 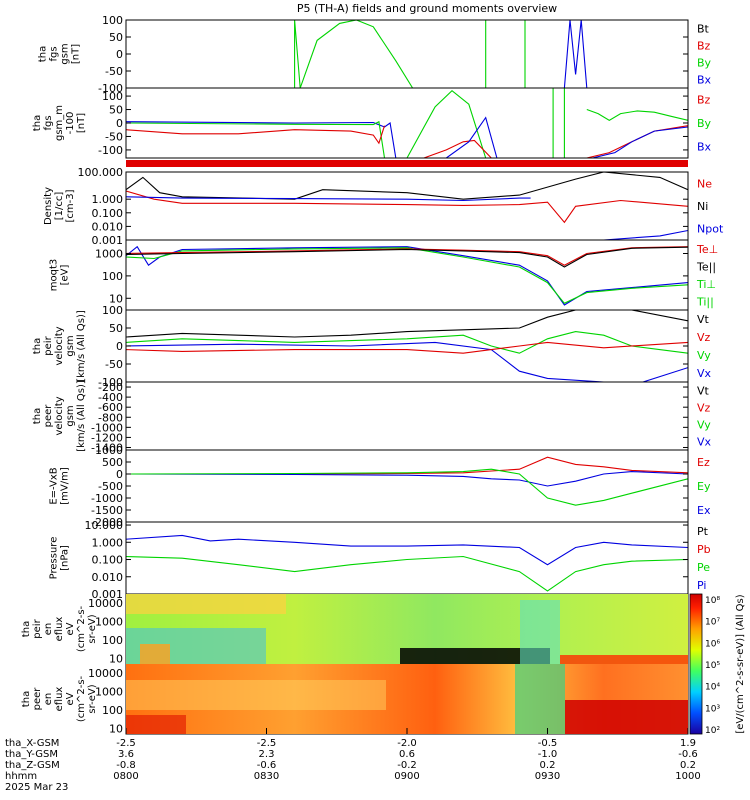 What do you see at coordinates (37, 628) in the screenshot?
I see `peir-spectrogram-ylabel-1: peir` at bounding box center [37, 628].